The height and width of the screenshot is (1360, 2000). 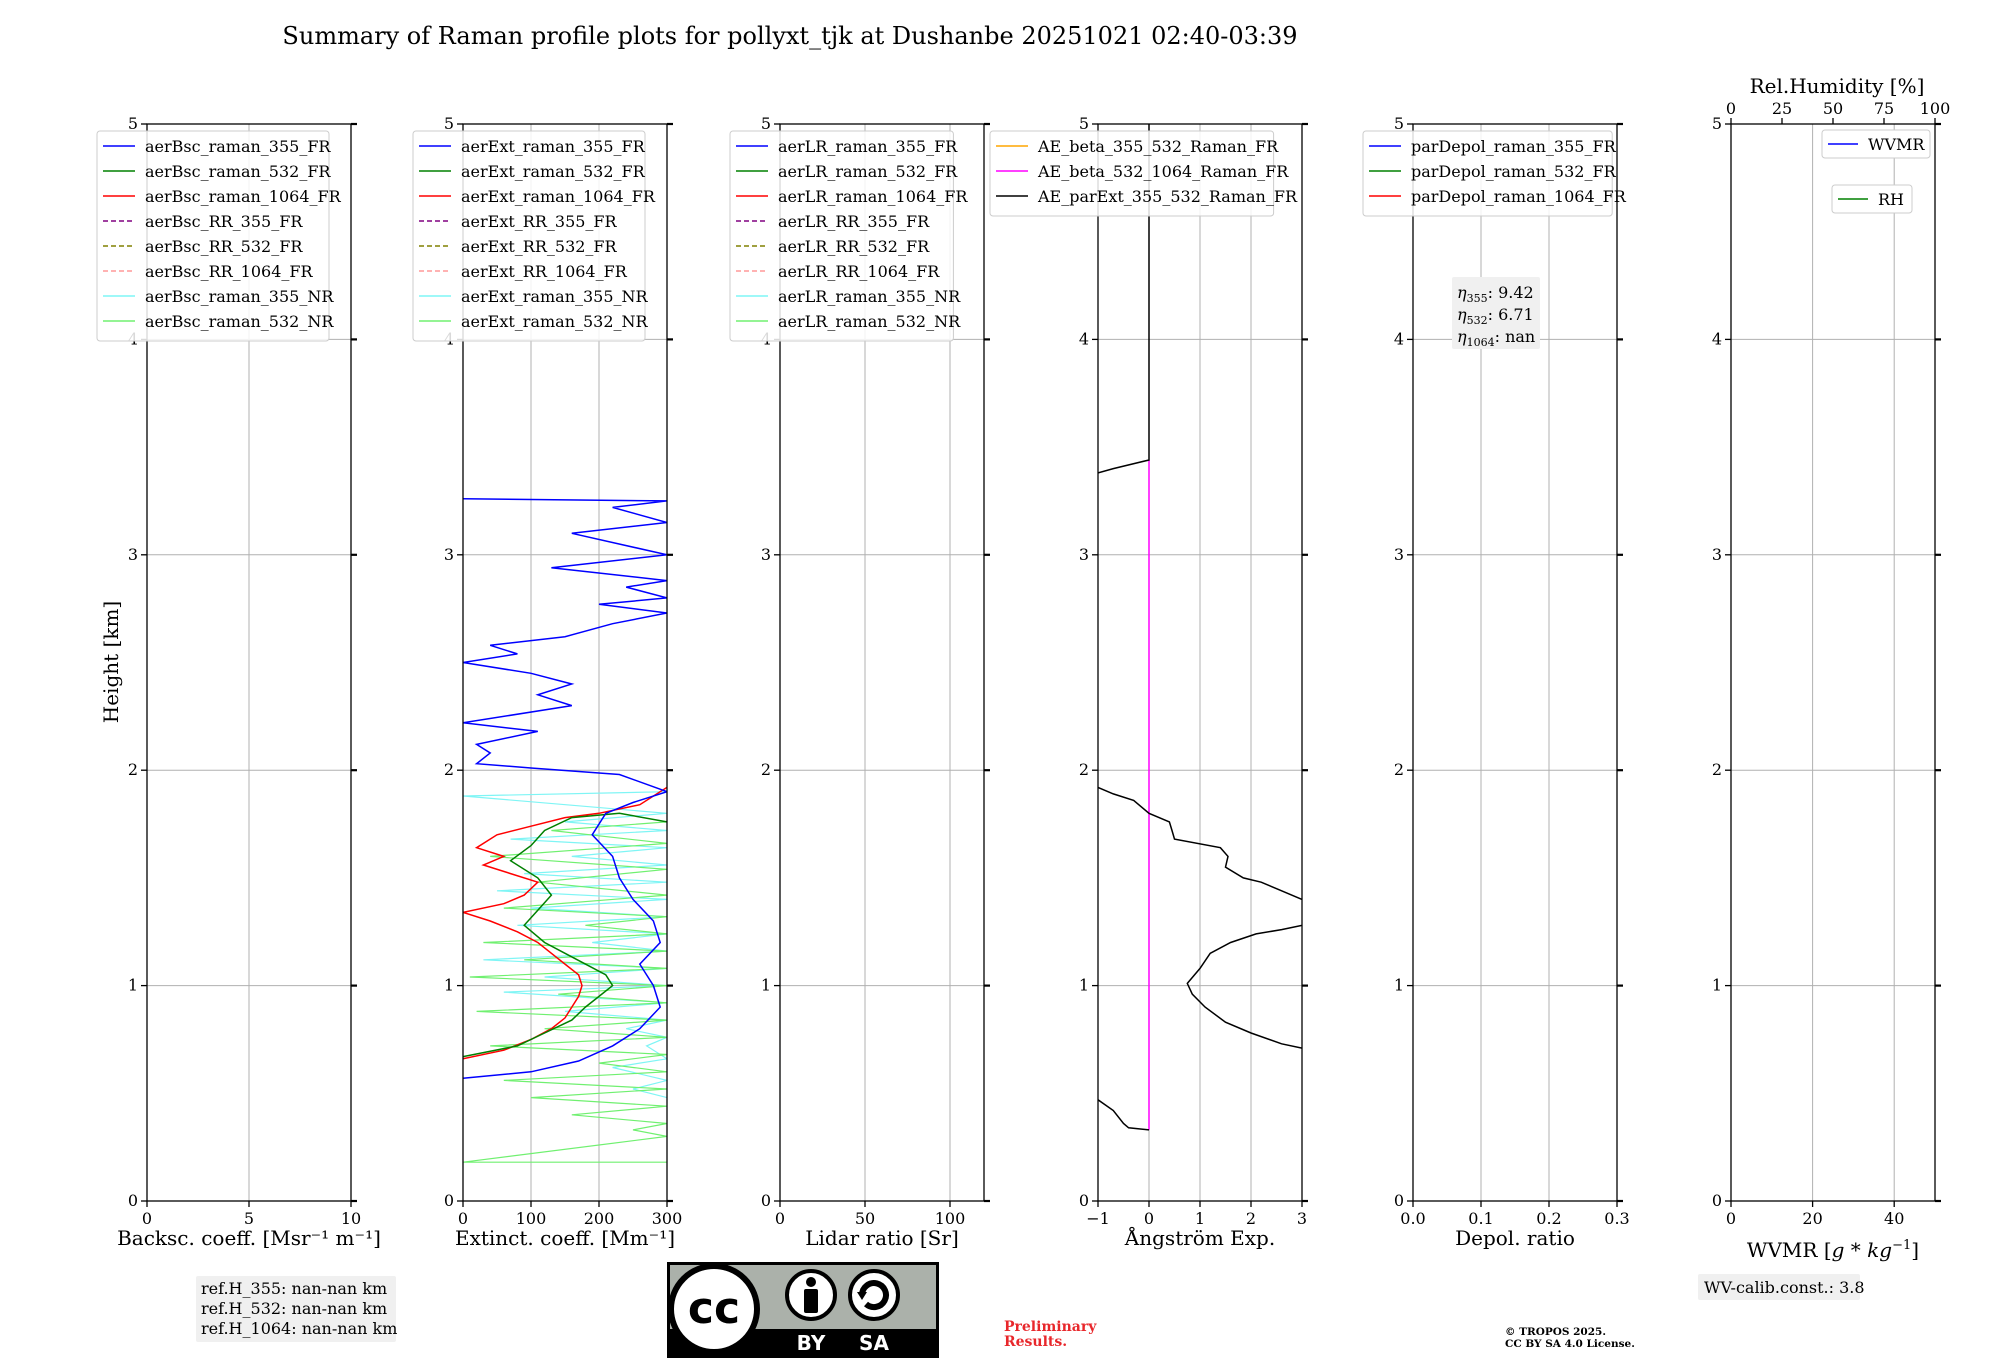 What do you see at coordinates (1480, 1218) in the screenshot?
I see `x-tick-label: 0.1` at bounding box center [1480, 1218].